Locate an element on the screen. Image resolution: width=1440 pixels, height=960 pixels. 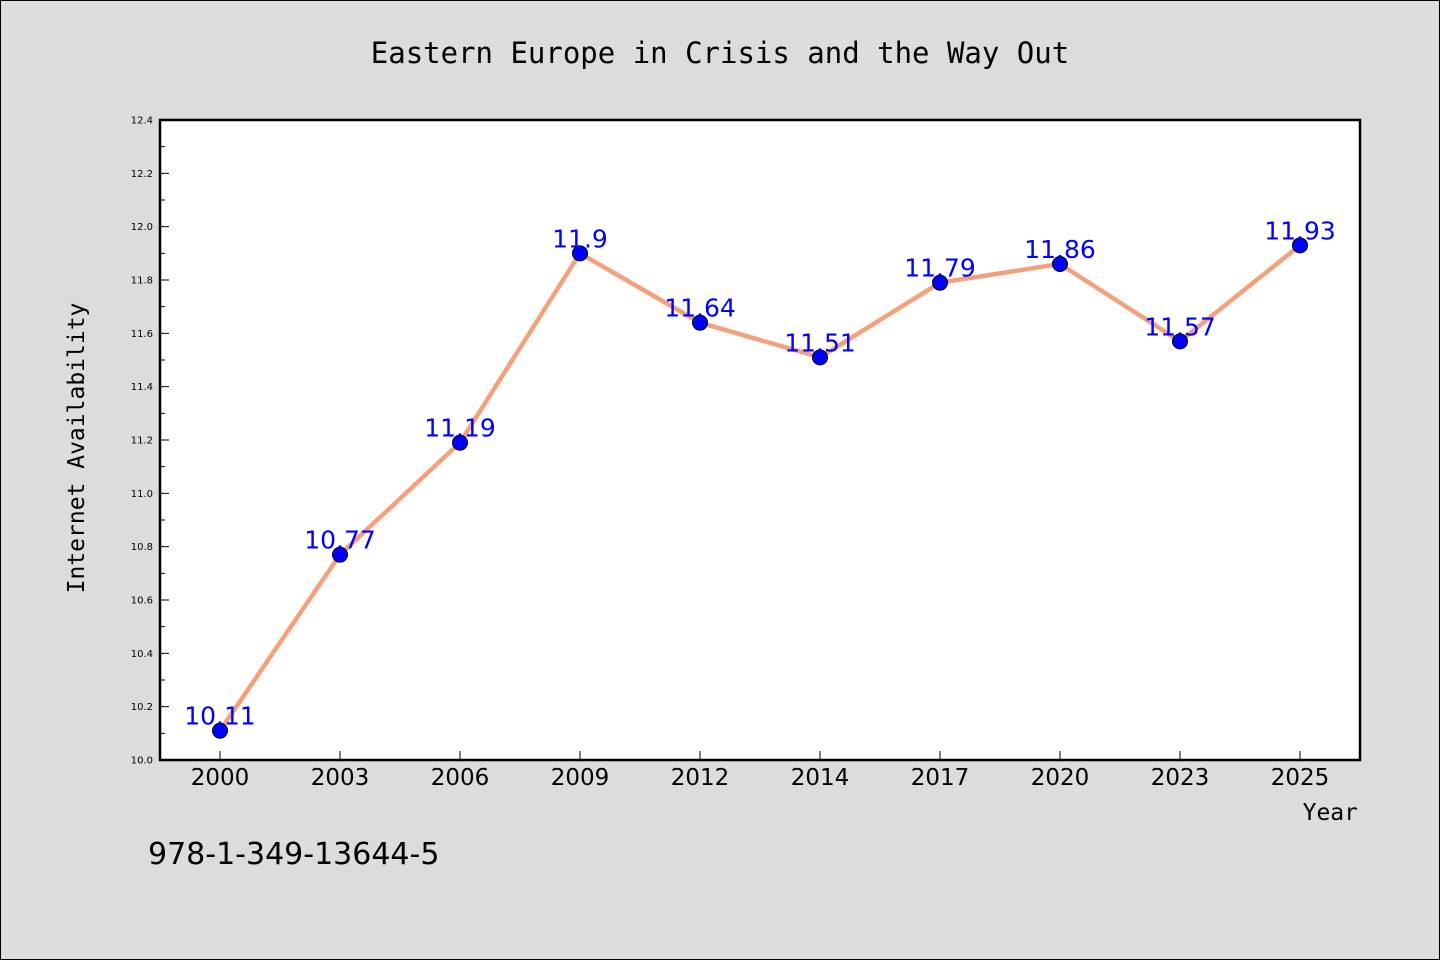
data-label: 11.51 is located at coordinates (820, 342).